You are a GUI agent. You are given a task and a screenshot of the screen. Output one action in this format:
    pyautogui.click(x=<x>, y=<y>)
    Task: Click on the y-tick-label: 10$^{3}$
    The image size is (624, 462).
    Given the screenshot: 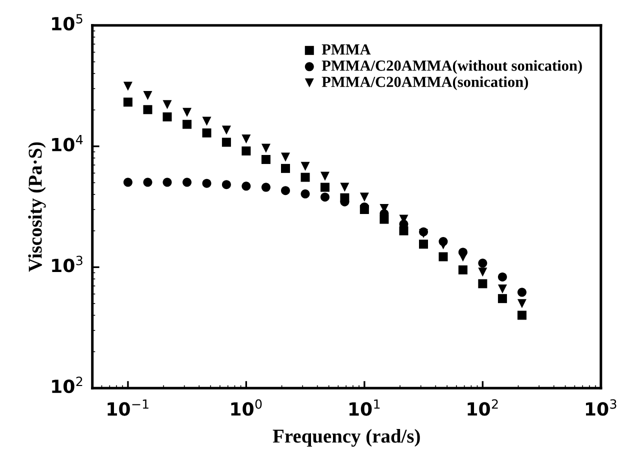 What is the action you would take?
    pyautogui.click(x=67, y=264)
    